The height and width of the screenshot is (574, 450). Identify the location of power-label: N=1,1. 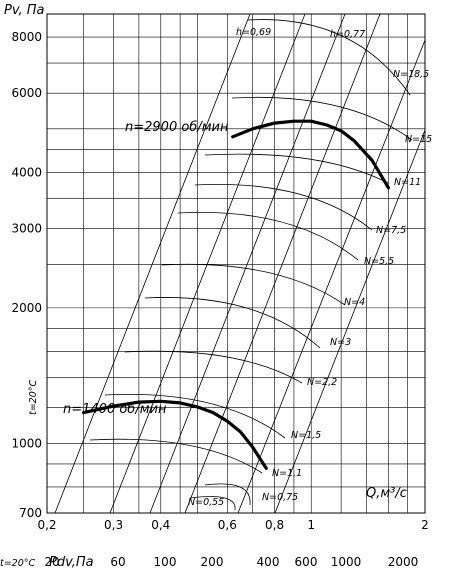
(287, 473).